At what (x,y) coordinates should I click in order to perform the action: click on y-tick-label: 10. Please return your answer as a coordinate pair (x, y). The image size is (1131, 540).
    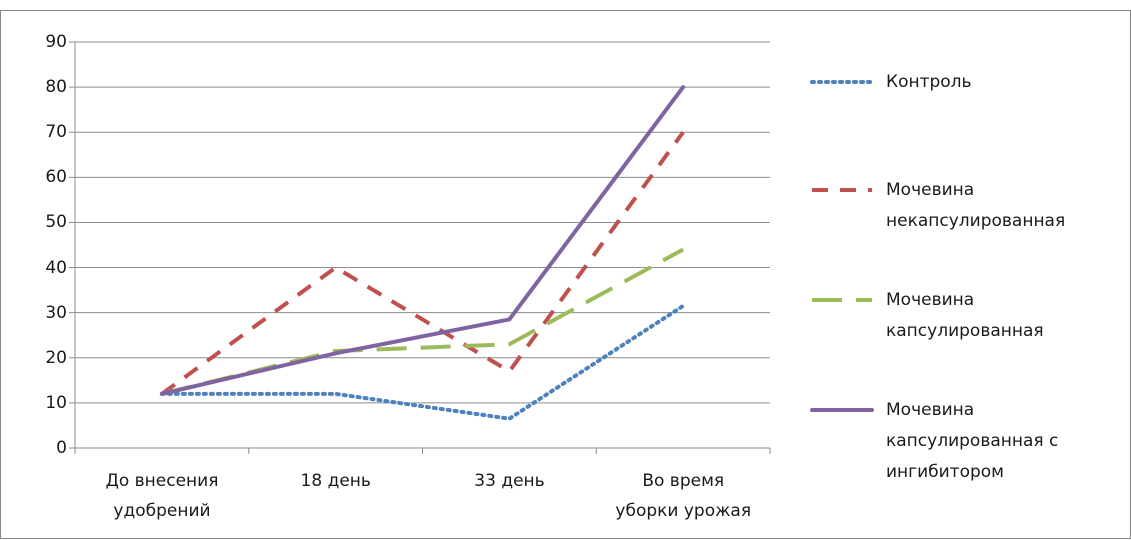
    Looking at the image, I should click on (56, 402).